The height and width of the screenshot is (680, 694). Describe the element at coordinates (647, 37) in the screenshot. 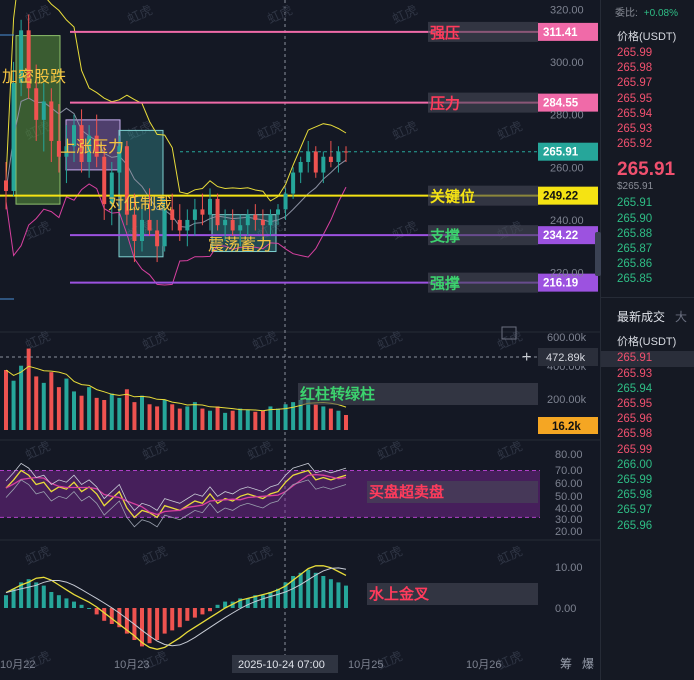

I see `order-book-header: 价格(USDT)` at that location.